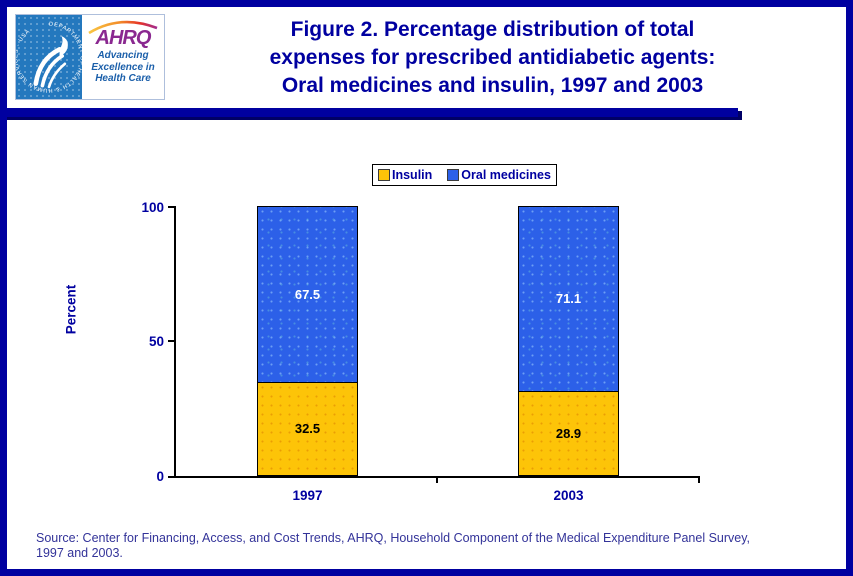  What do you see at coordinates (123, 27) in the screenshot?
I see `ahrq-rainbow-arc-icon` at bounding box center [123, 27].